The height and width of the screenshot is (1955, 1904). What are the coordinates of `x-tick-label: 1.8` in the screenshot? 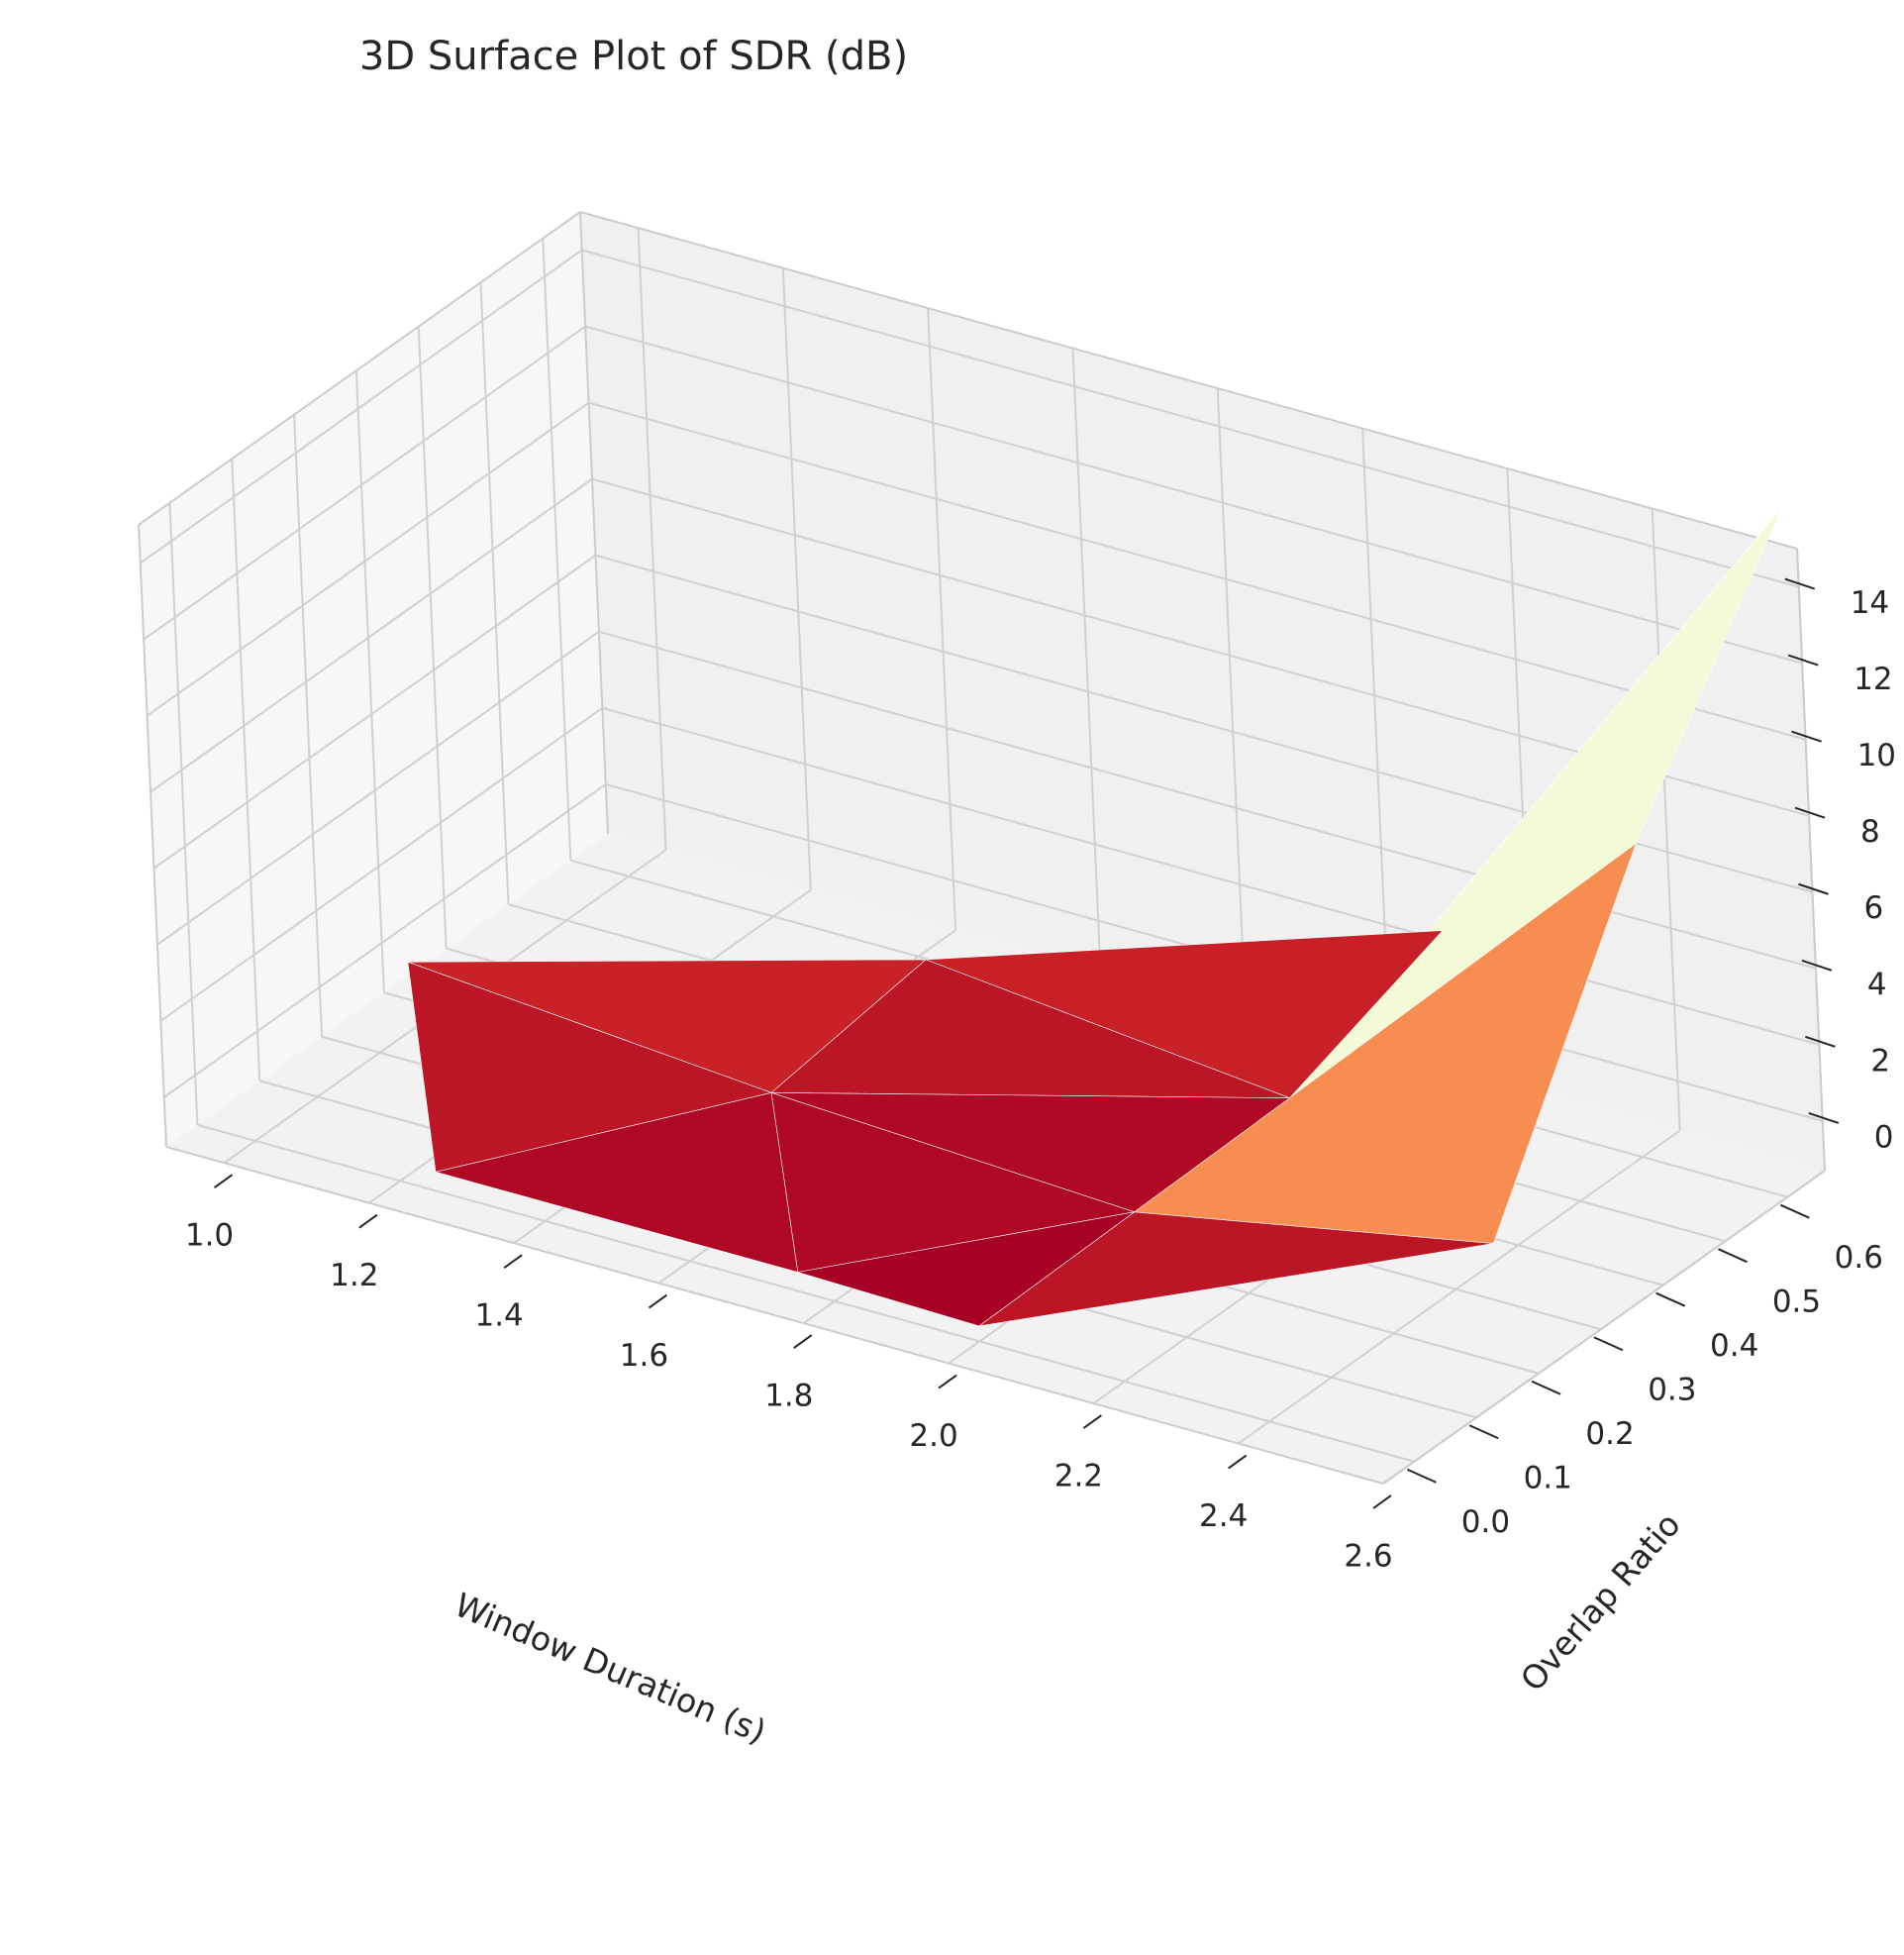 It's located at (788, 1396).